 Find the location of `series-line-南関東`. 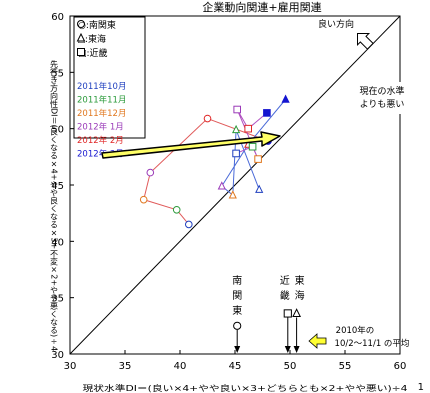

series-line-南関東 is located at coordinates (206, 171).